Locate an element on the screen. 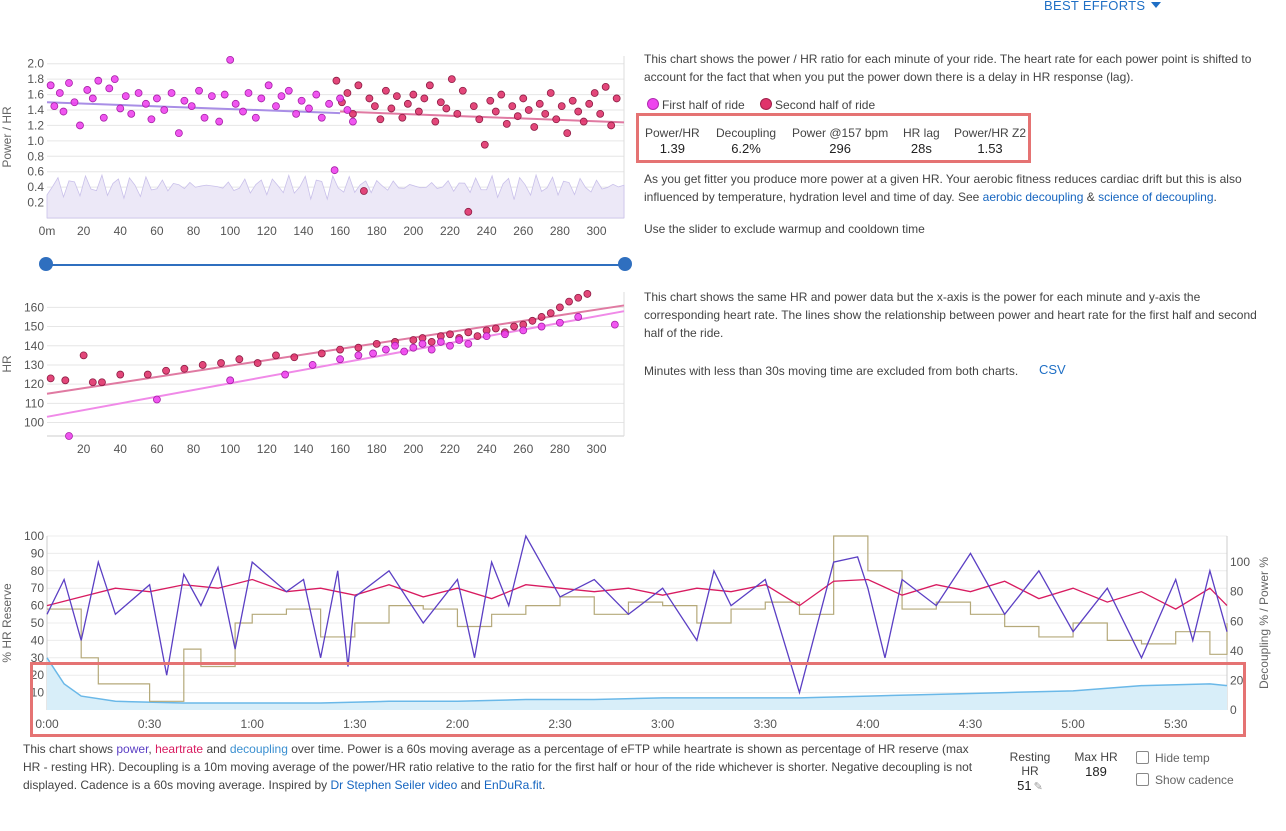 This screenshot has width=1286, height=831. hide-temp-checkbox-box is located at coordinates (1142, 757).